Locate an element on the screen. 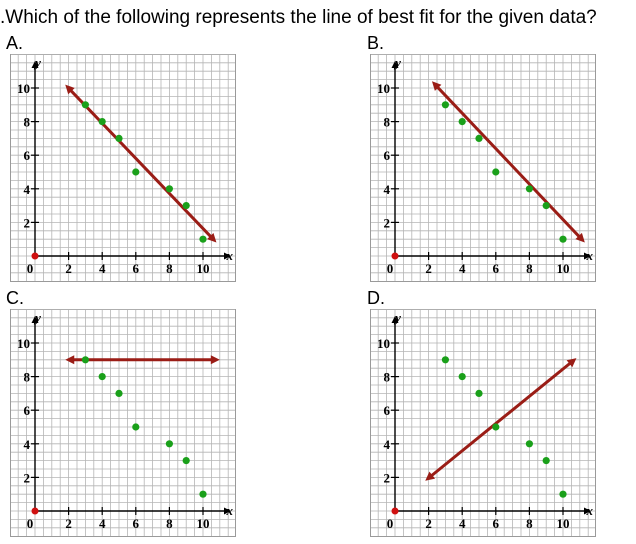 The height and width of the screenshot is (544, 636). best-fit-line is located at coordinates (140, 163).